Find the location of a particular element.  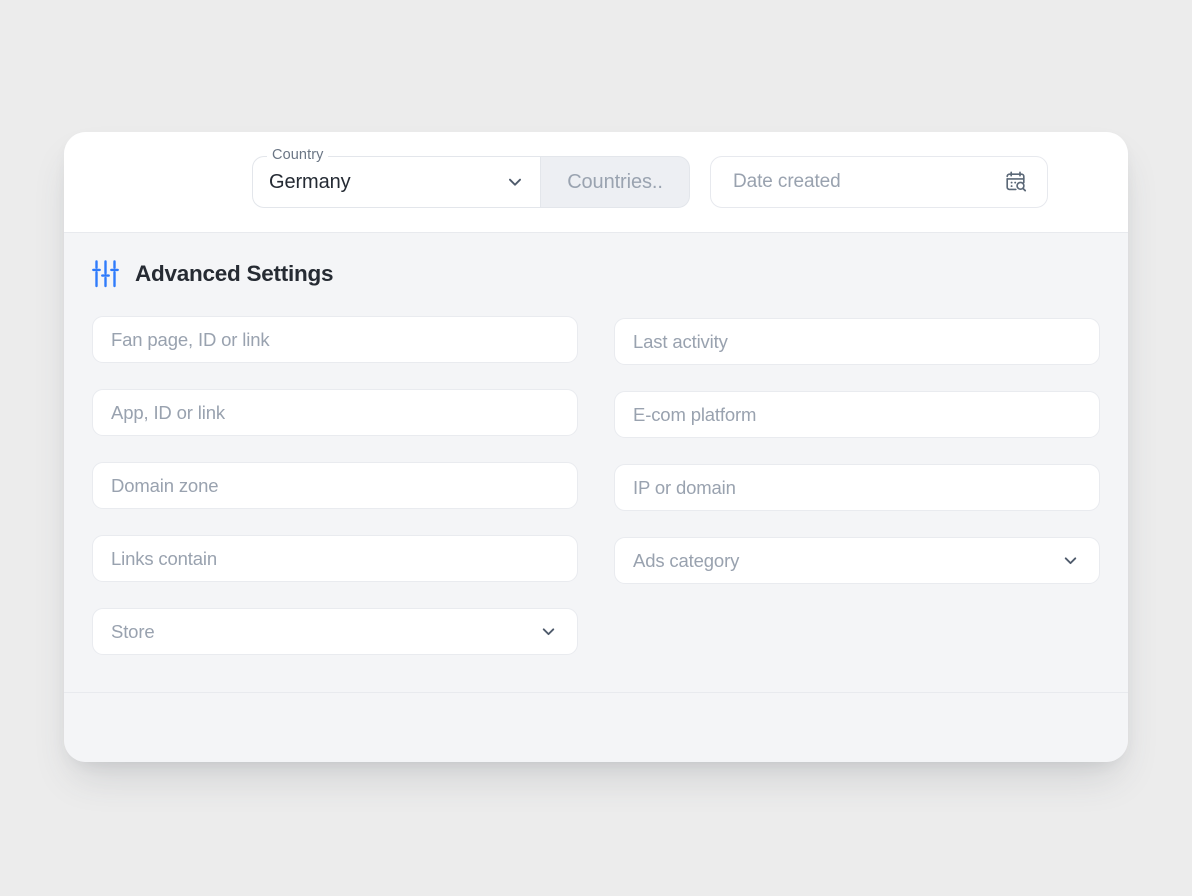

country-select: Country Germany is located at coordinates (396, 178).